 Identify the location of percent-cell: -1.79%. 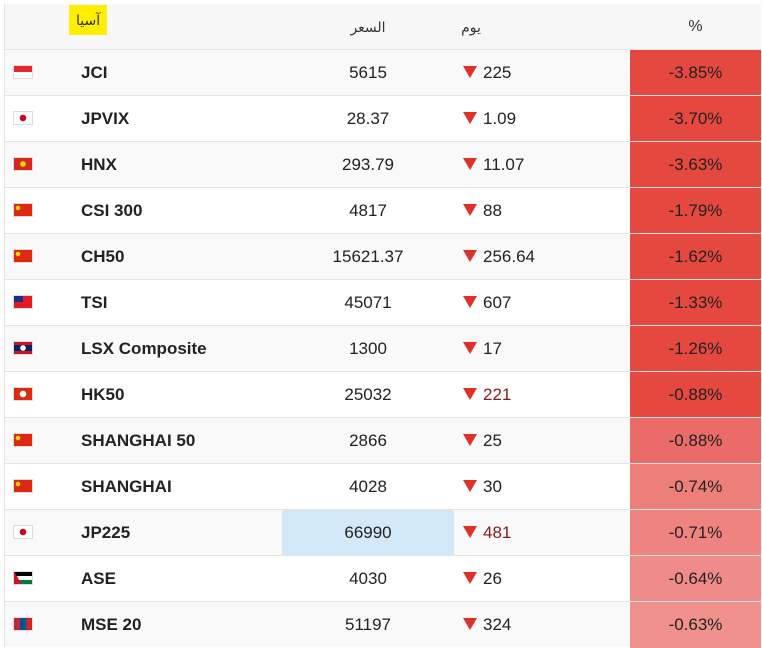
(695, 211).